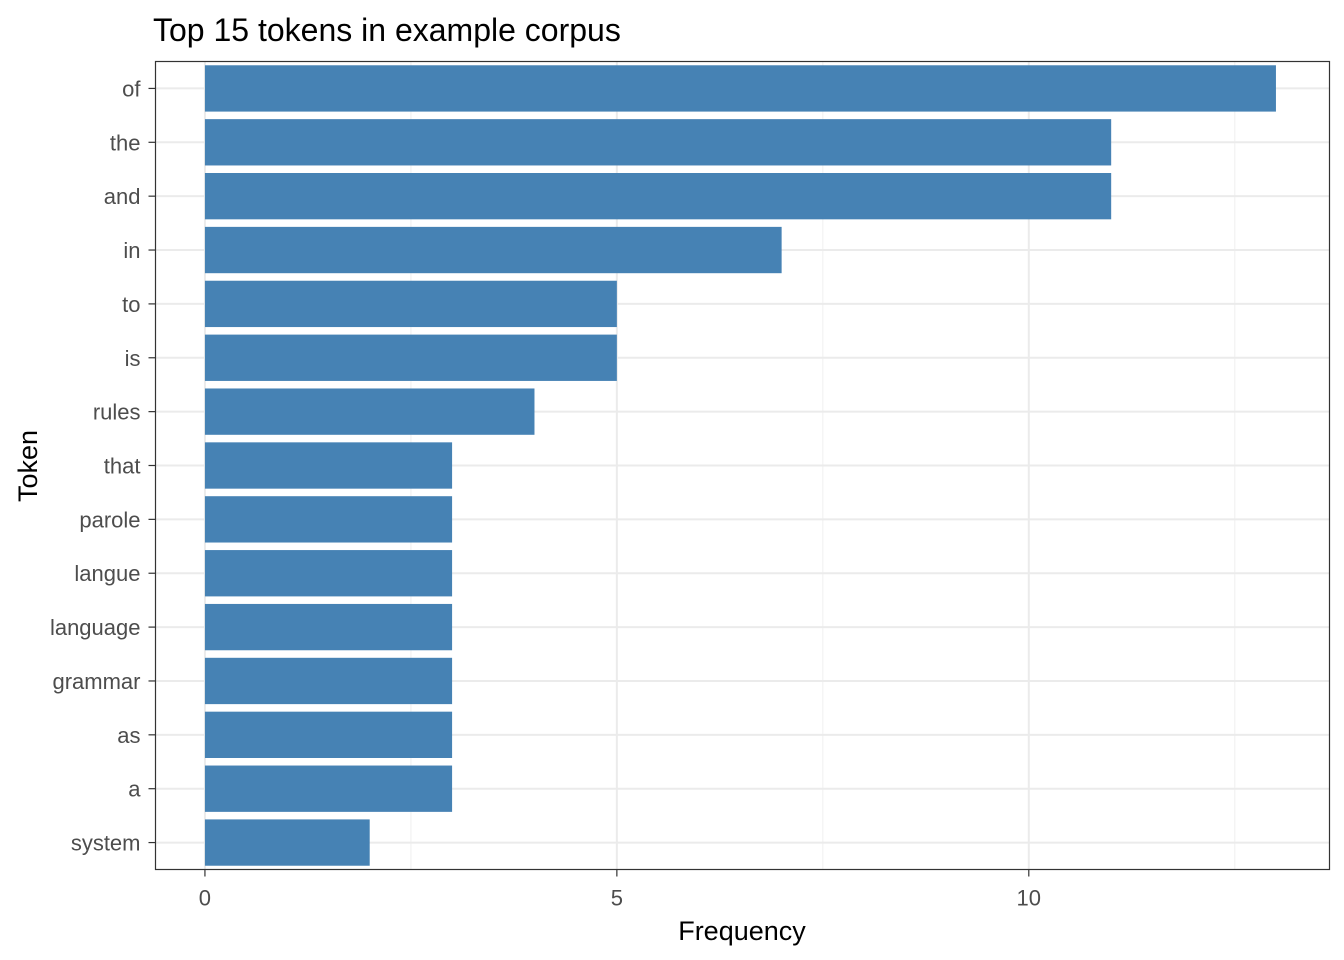 The image size is (1344, 960). Describe the element at coordinates (740, 88) in the screenshot. I see `bar-of` at that location.